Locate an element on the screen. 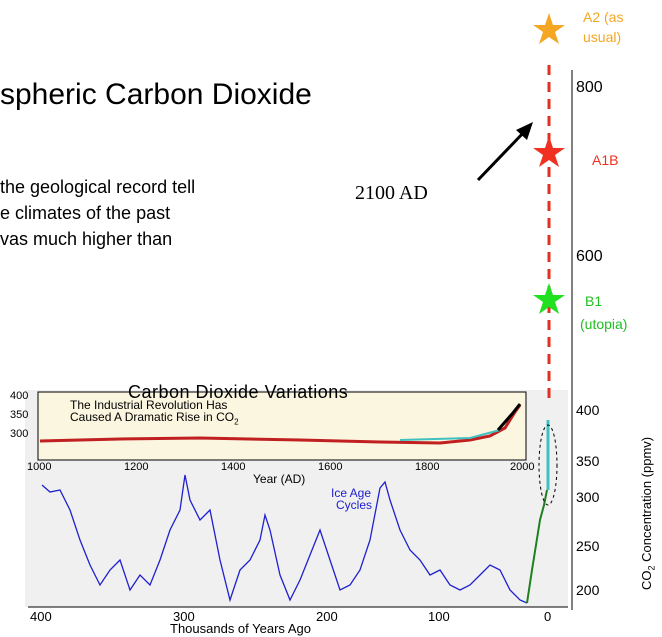  scale-tick: 800 is located at coordinates (589, 87).